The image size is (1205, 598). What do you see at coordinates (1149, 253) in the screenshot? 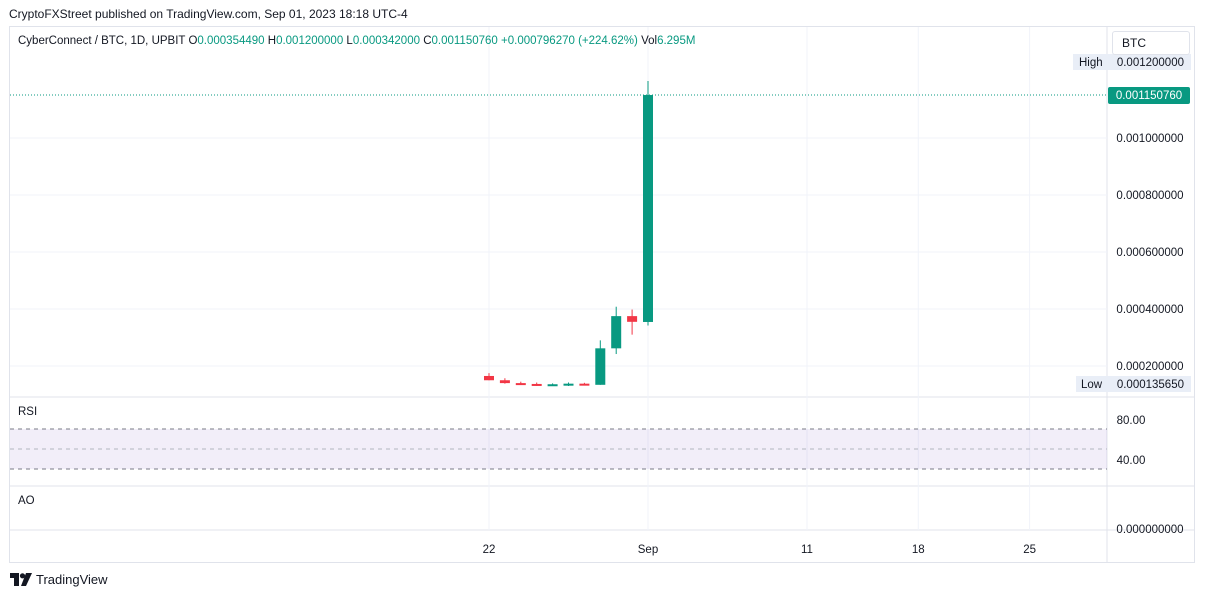
I see `price-tick-label: 0.000600000` at bounding box center [1149, 253].